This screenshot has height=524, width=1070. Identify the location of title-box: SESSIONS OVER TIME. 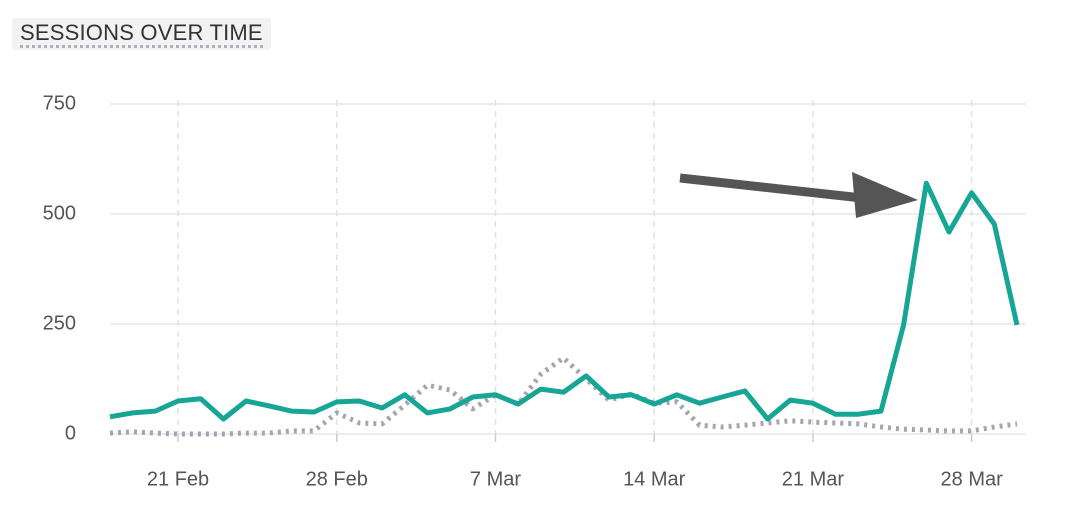
(141, 34).